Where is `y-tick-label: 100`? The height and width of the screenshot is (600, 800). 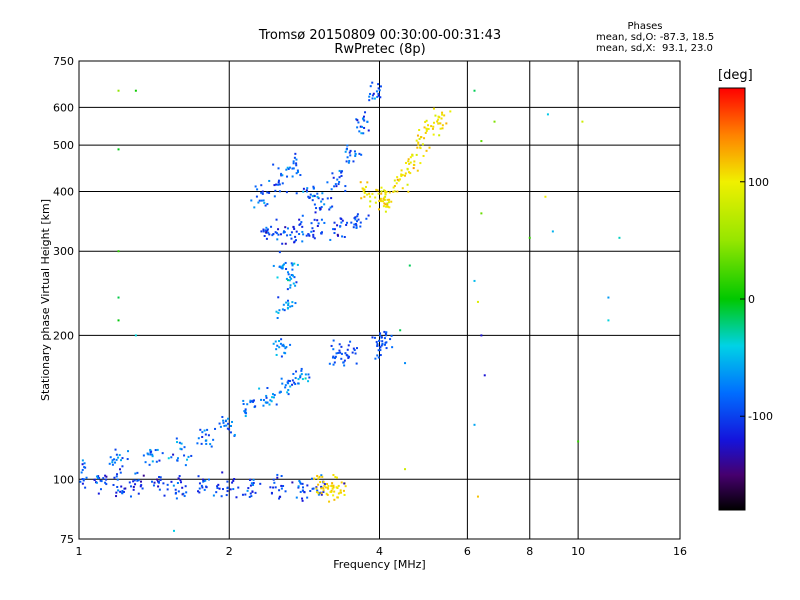
y-tick-label: 100 is located at coordinates (63, 479).